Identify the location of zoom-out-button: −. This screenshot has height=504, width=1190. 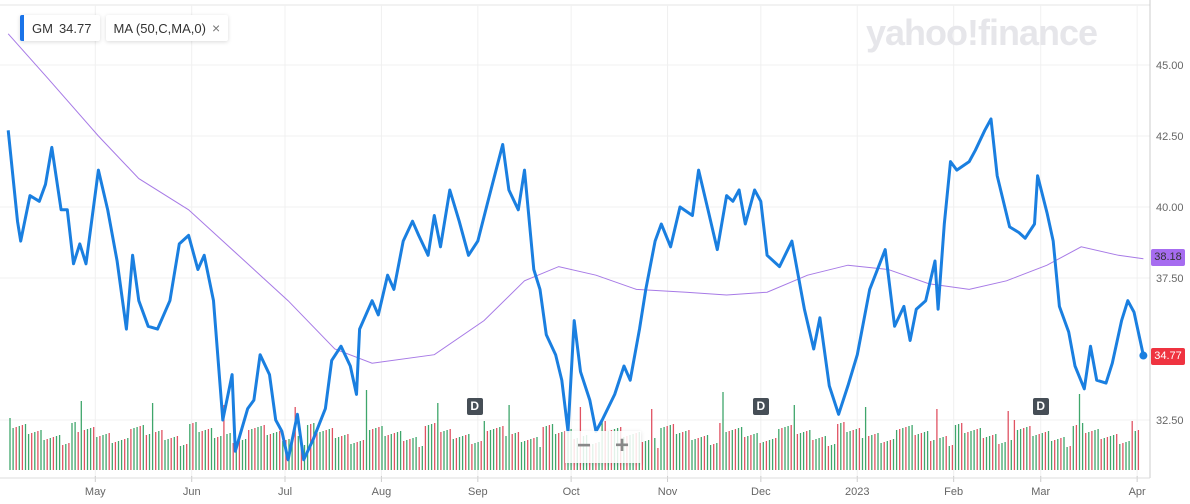
(583, 445).